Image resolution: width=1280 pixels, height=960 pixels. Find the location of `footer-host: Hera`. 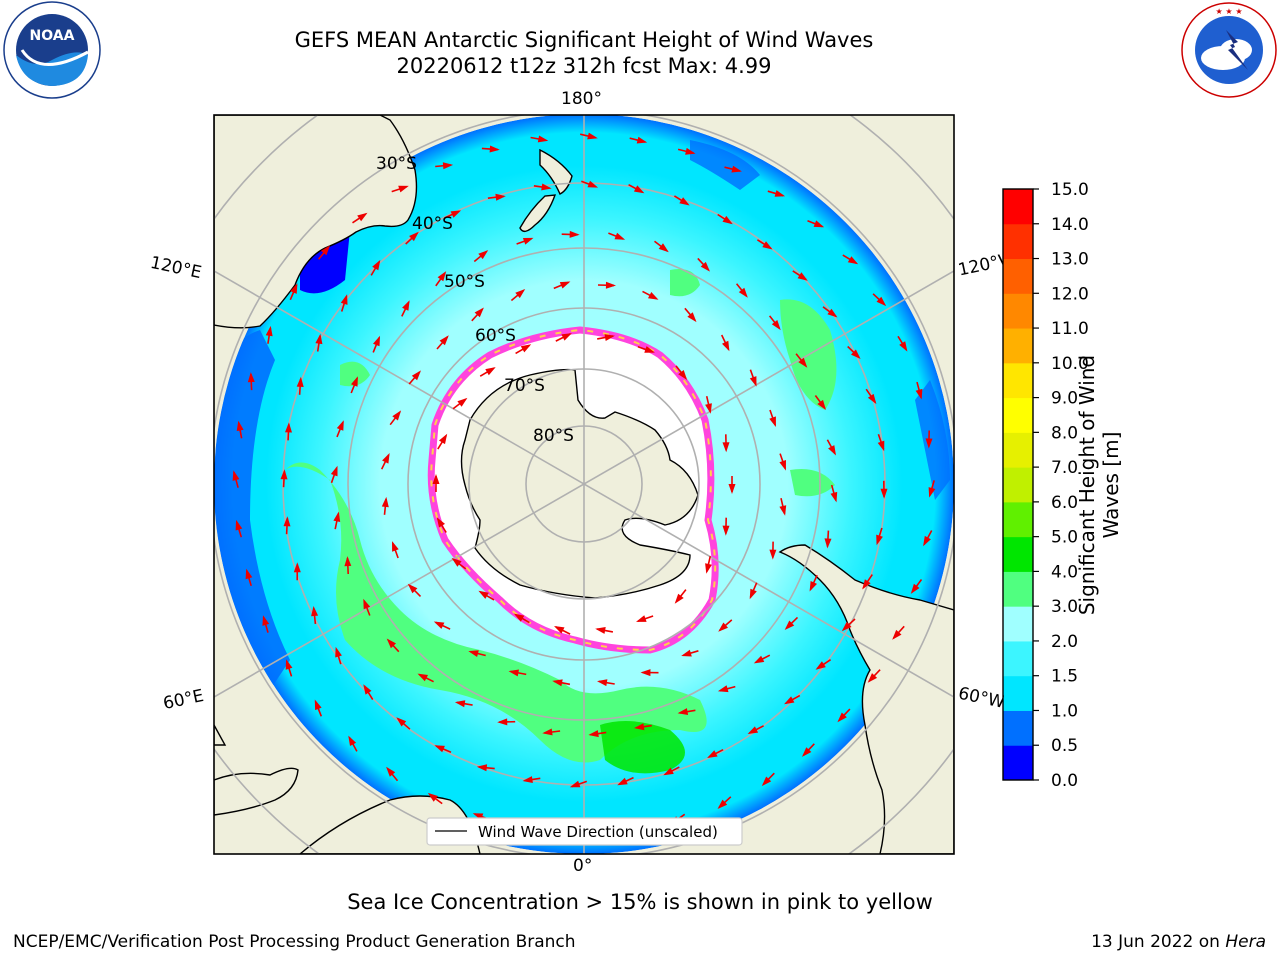

footer-host: Hera is located at coordinates (1245, 942).